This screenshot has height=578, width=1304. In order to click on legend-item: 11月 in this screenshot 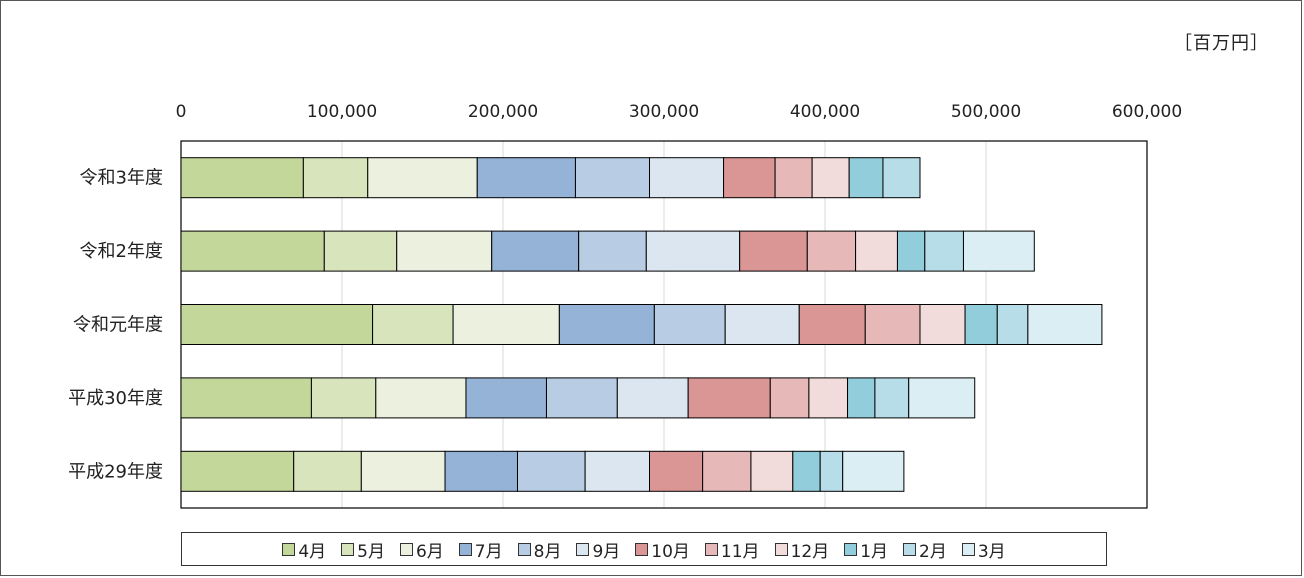, I will do `click(732, 549)`.